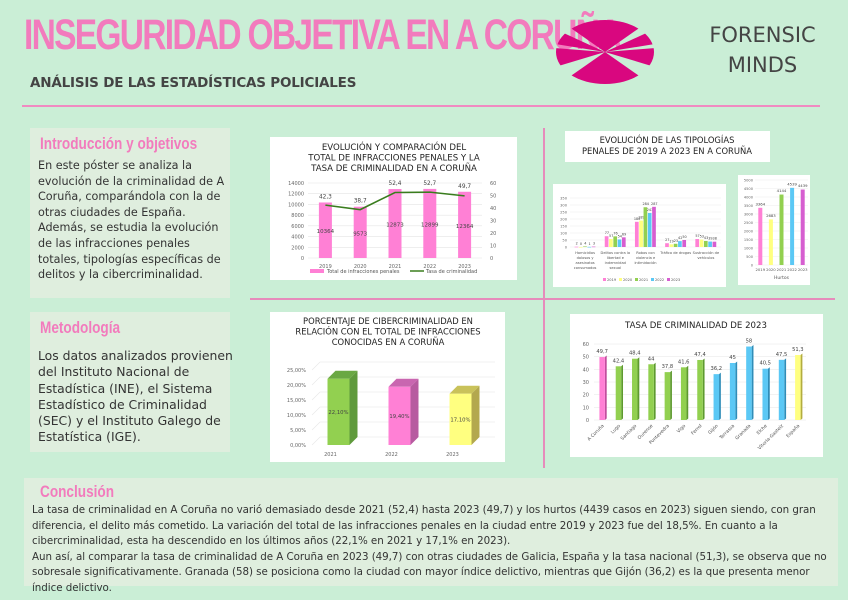 The image size is (848, 600). What do you see at coordinates (296, 371) in the screenshot?
I see `y-tick-label: 25,00%` at bounding box center [296, 371].